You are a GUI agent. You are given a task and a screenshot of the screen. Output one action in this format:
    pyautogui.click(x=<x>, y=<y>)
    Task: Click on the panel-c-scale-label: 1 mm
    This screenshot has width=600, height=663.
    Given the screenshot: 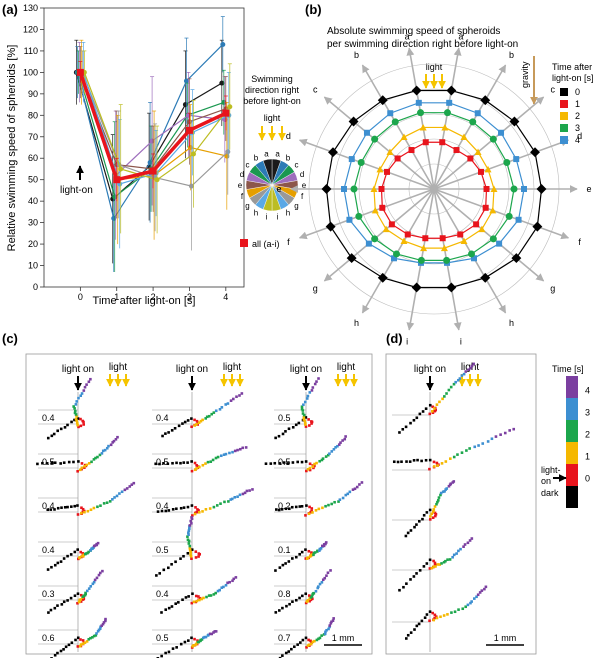 What is the action you would take?
    pyautogui.click(x=343, y=638)
    